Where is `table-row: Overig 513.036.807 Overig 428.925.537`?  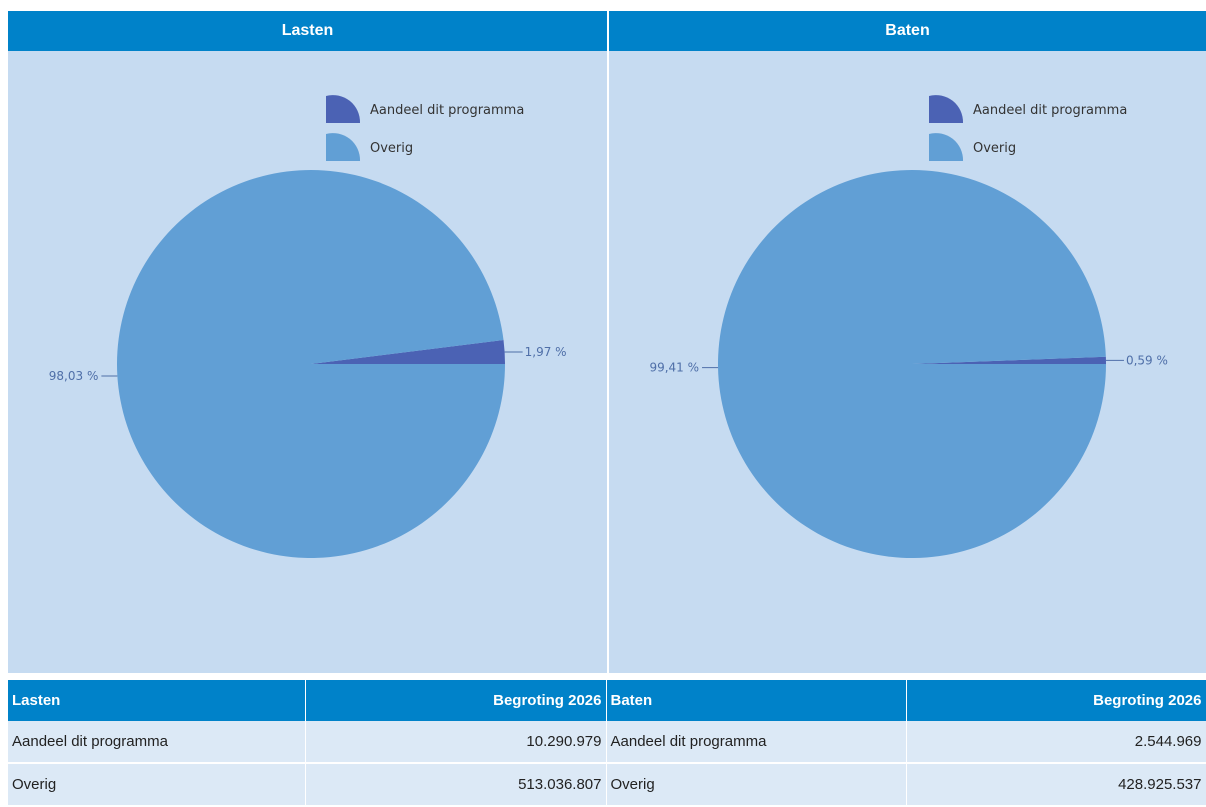 table-row: Overig 513.036.807 Overig 428.925.537 is located at coordinates (607, 785).